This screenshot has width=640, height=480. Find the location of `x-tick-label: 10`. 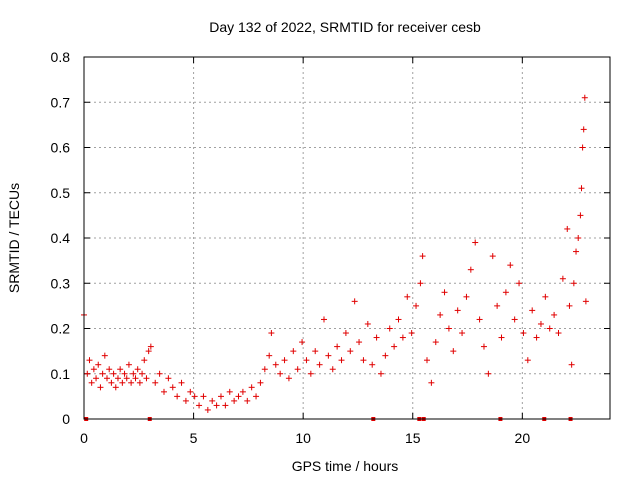

x-tick-label: 10 is located at coordinates (303, 438).